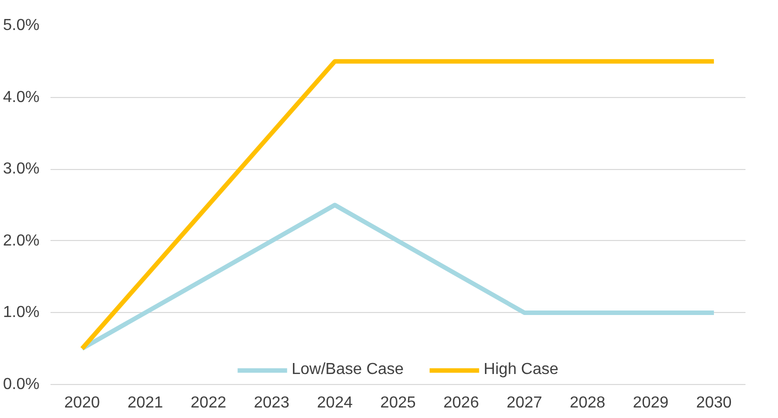 Image resolution: width=778 pixels, height=418 pixels. I want to click on legend-label: Low/Base Case, so click(348, 370).